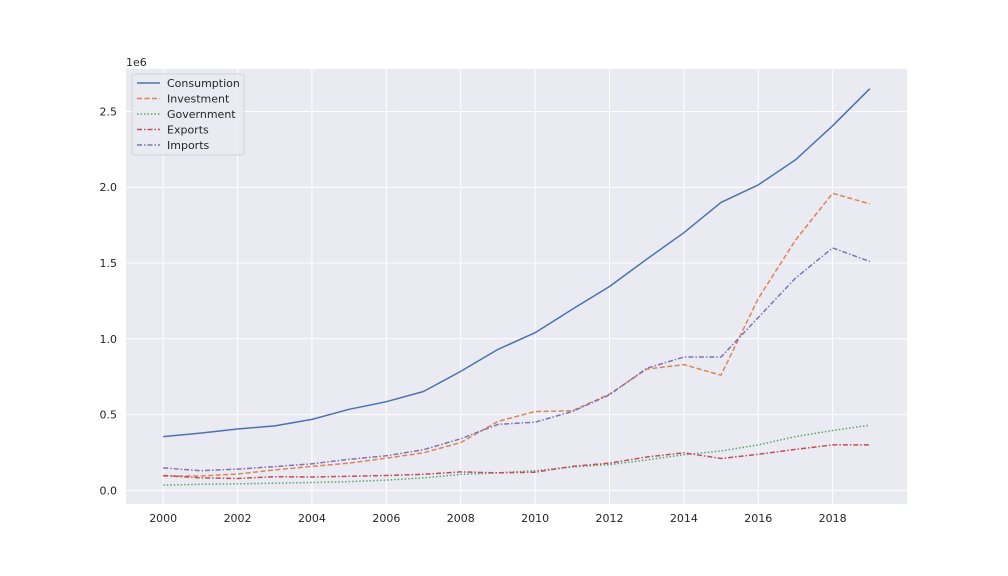  What do you see at coordinates (535, 518) in the screenshot?
I see `x-tick-label: 2010` at bounding box center [535, 518].